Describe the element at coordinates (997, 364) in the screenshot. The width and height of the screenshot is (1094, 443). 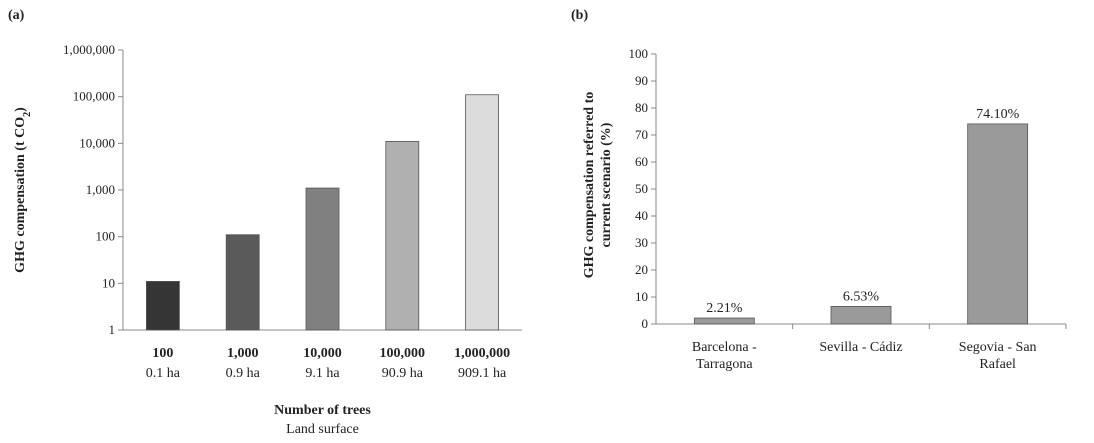
I see `chart-b-category-label: Rafael` at that location.